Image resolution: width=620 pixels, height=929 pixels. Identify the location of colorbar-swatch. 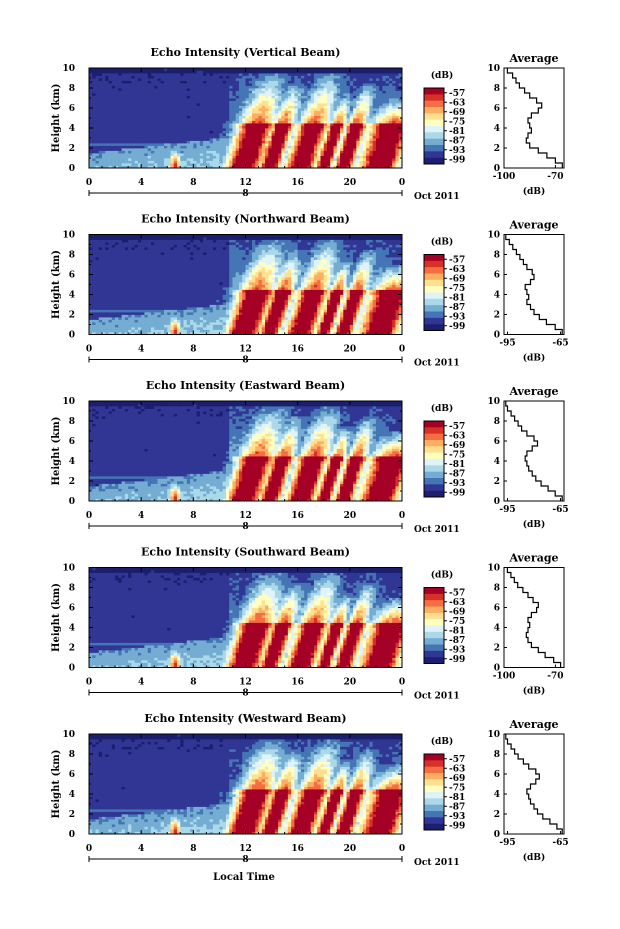
(434, 104).